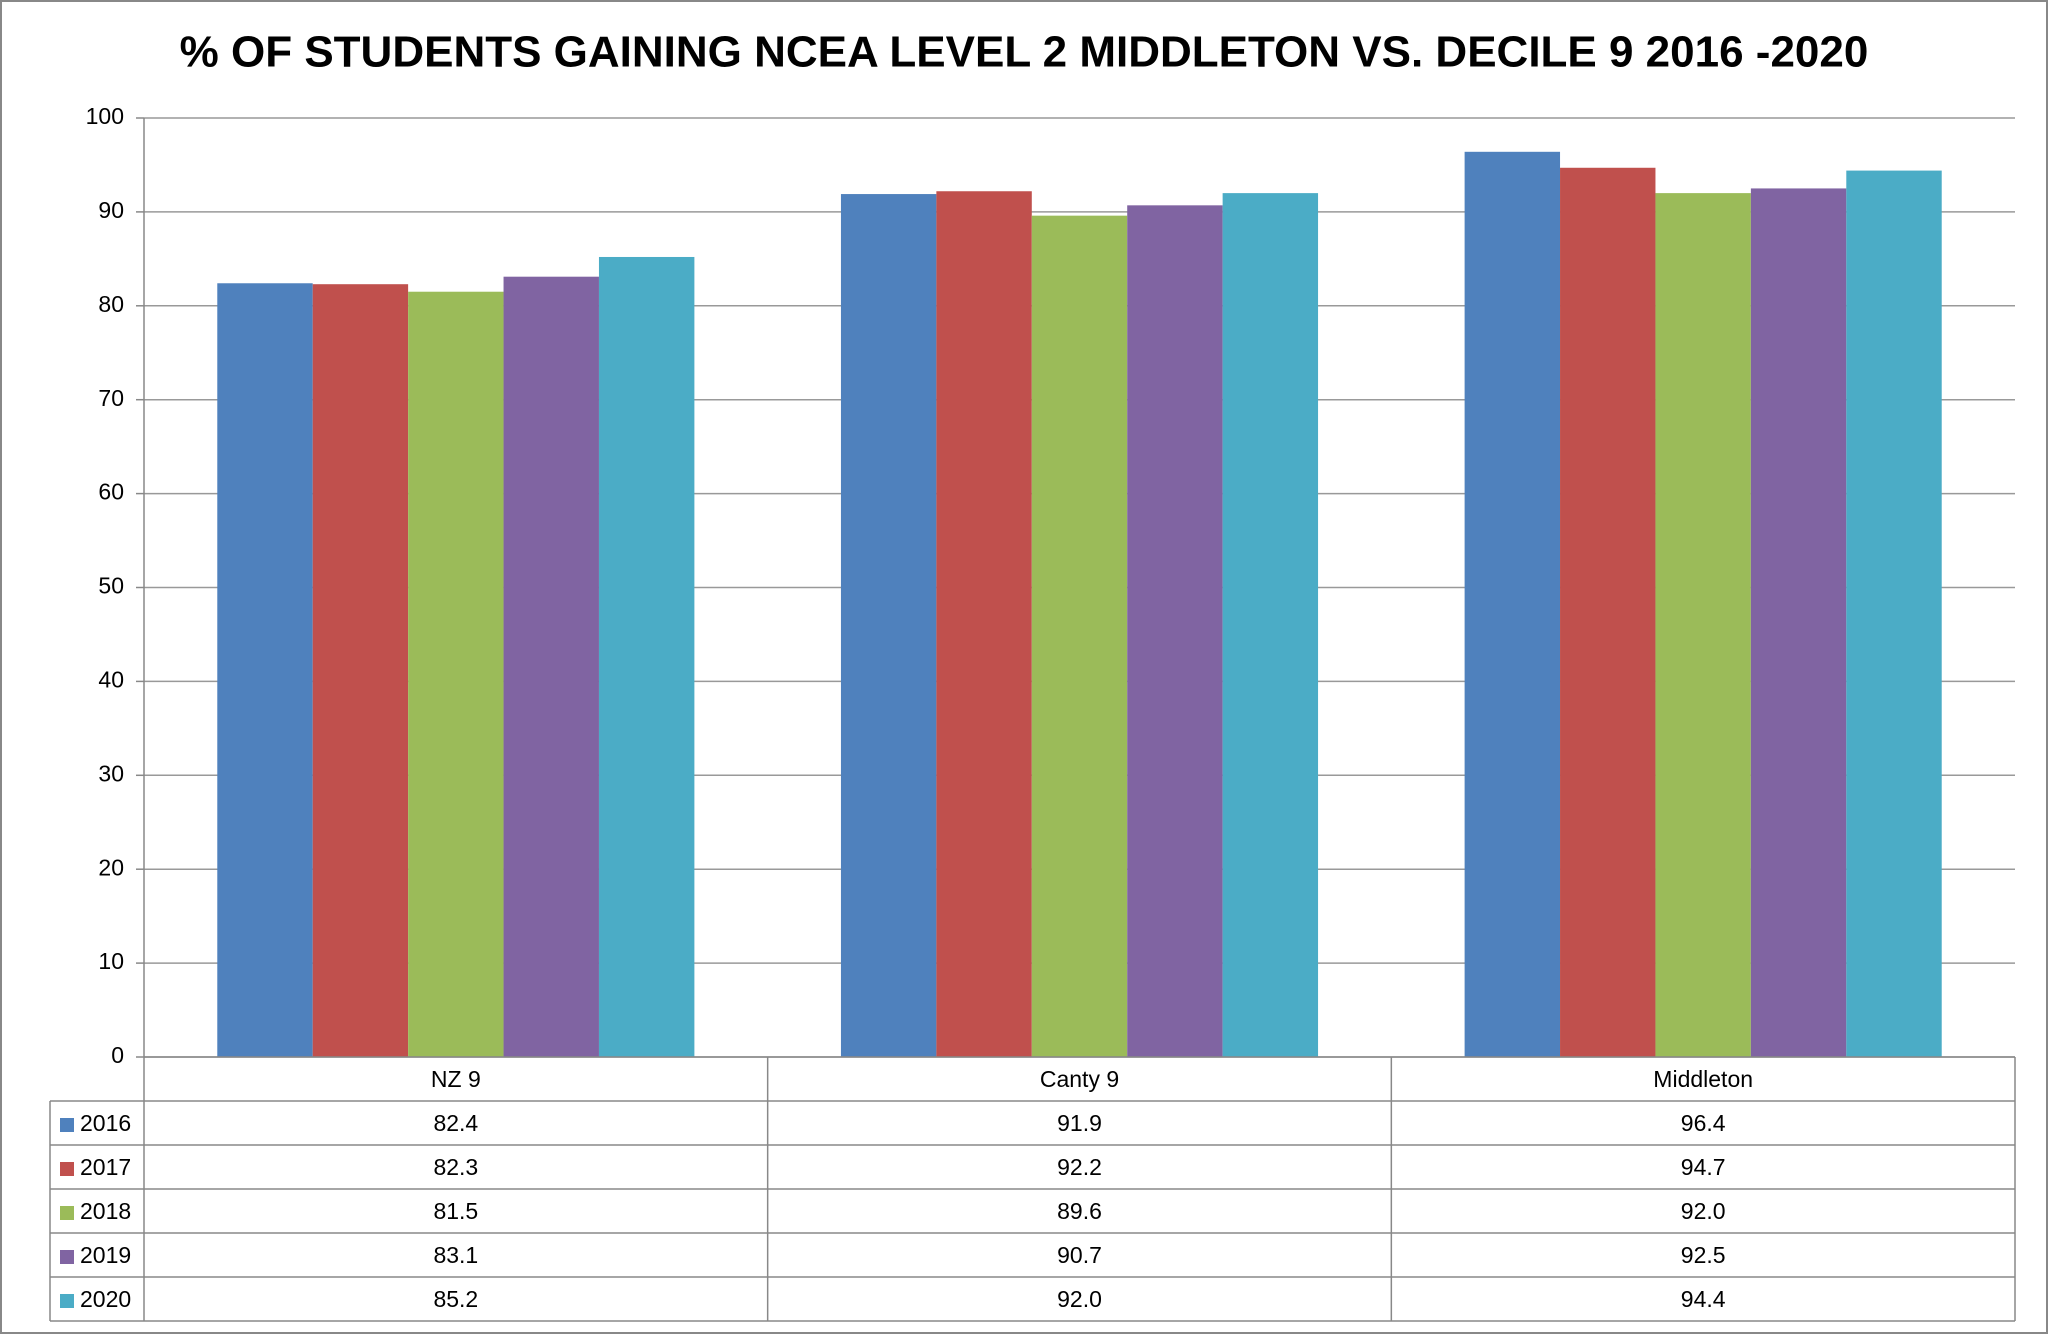 This screenshot has width=2048, height=1334. Describe the element at coordinates (105, 1211) in the screenshot. I see `legend-label: 2018` at that location.